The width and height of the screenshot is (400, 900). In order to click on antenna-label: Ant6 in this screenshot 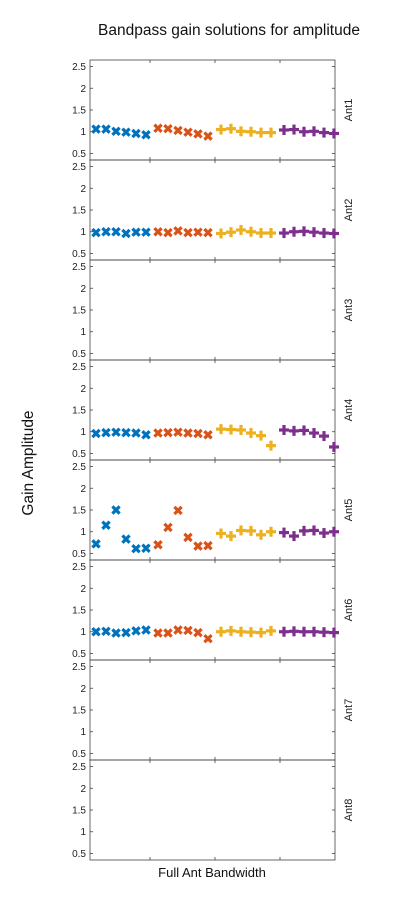, I will do `click(349, 610)`.